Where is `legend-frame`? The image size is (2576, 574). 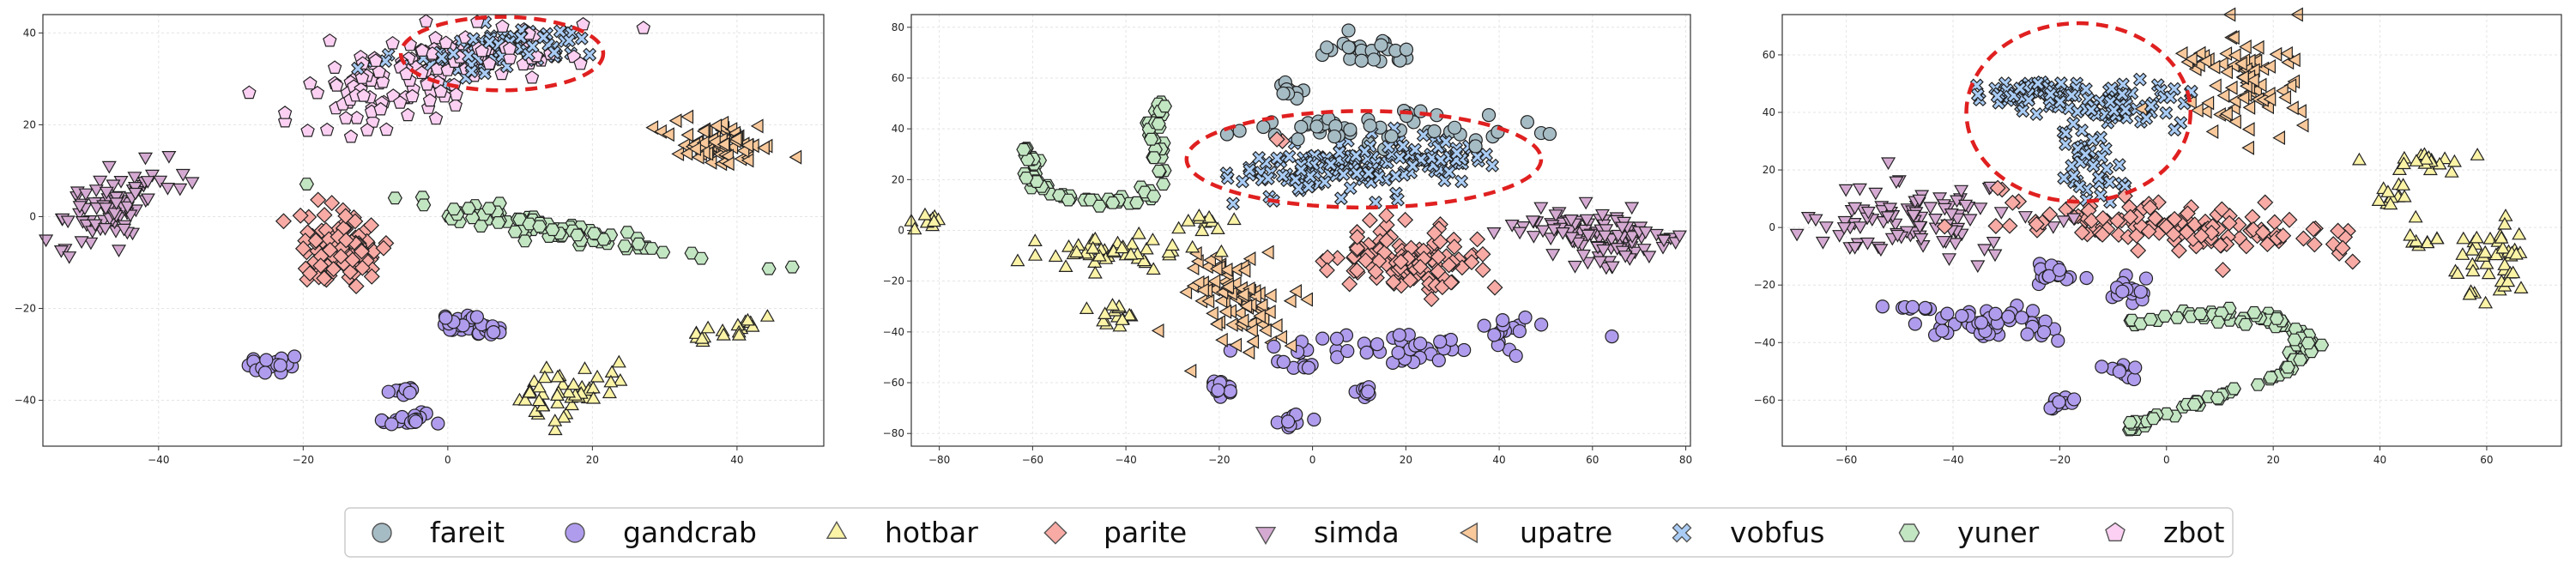 legend-frame is located at coordinates (1289, 532).